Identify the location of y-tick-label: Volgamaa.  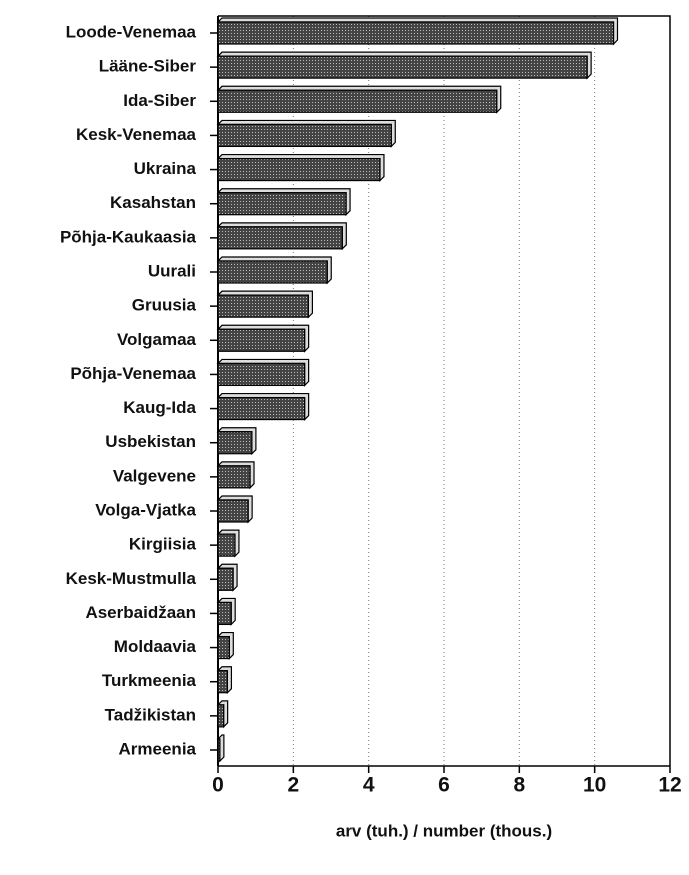
(157, 339).